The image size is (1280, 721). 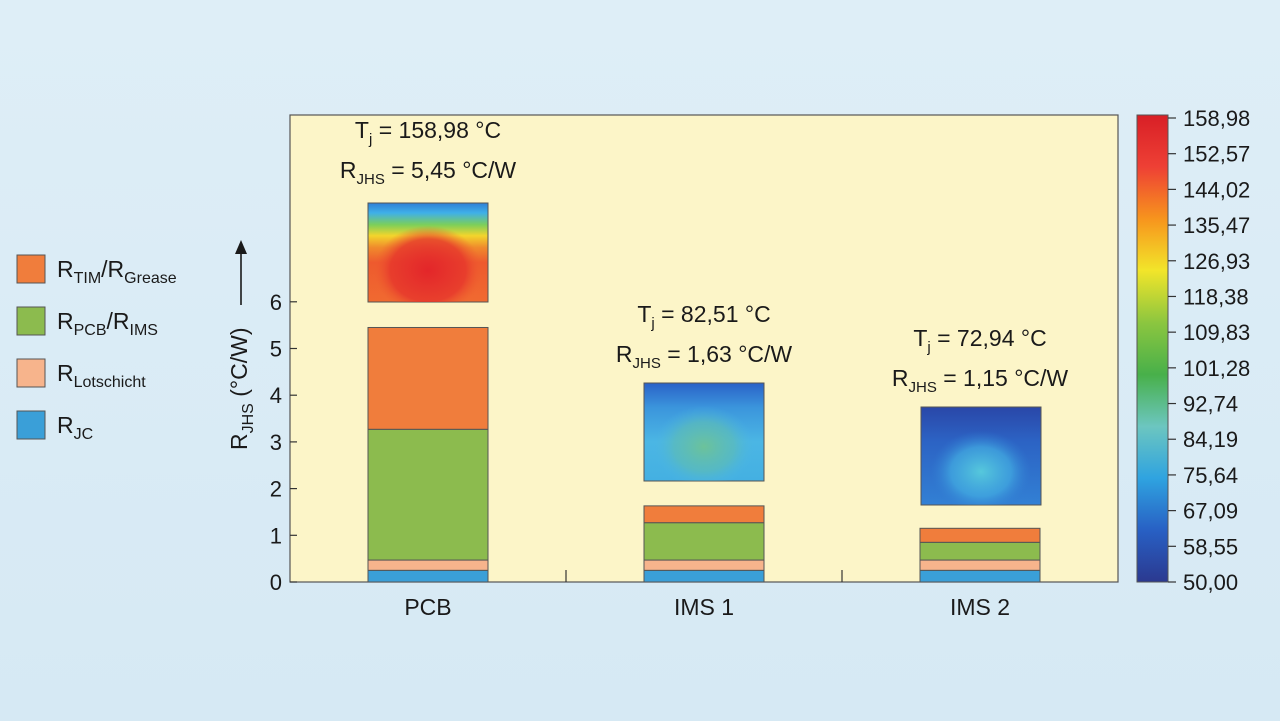 What do you see at coordinates (981, 456) in the screenshot?
I see `thermal-image-ims2` at bounding box center [981, 456].